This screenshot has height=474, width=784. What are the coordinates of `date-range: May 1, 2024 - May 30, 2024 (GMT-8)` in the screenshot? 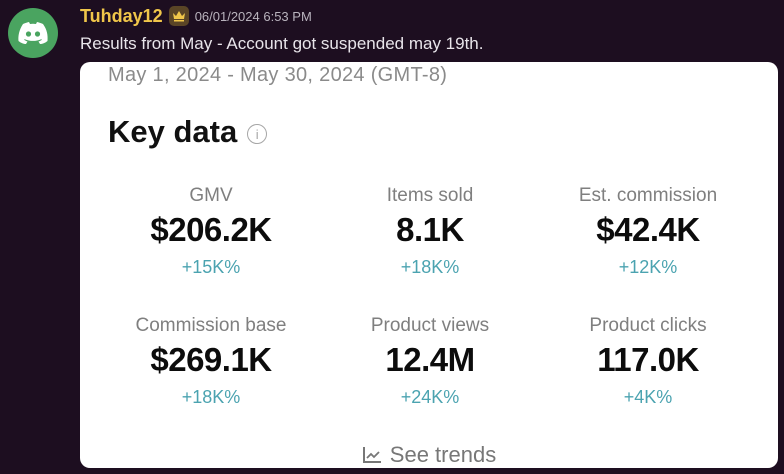 It's located at (278, 75).